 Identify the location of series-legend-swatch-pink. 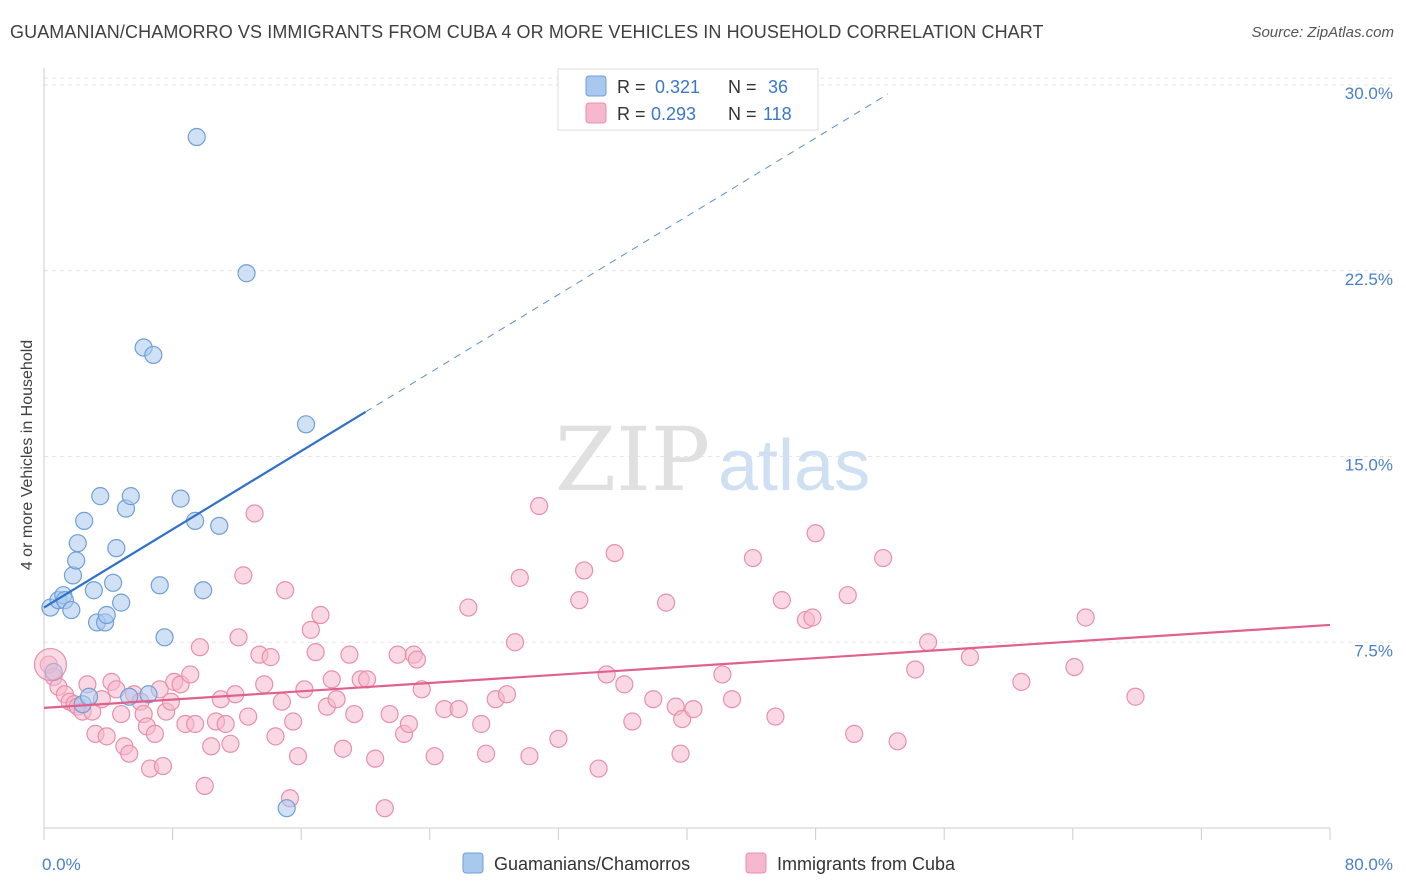
(756, 863).